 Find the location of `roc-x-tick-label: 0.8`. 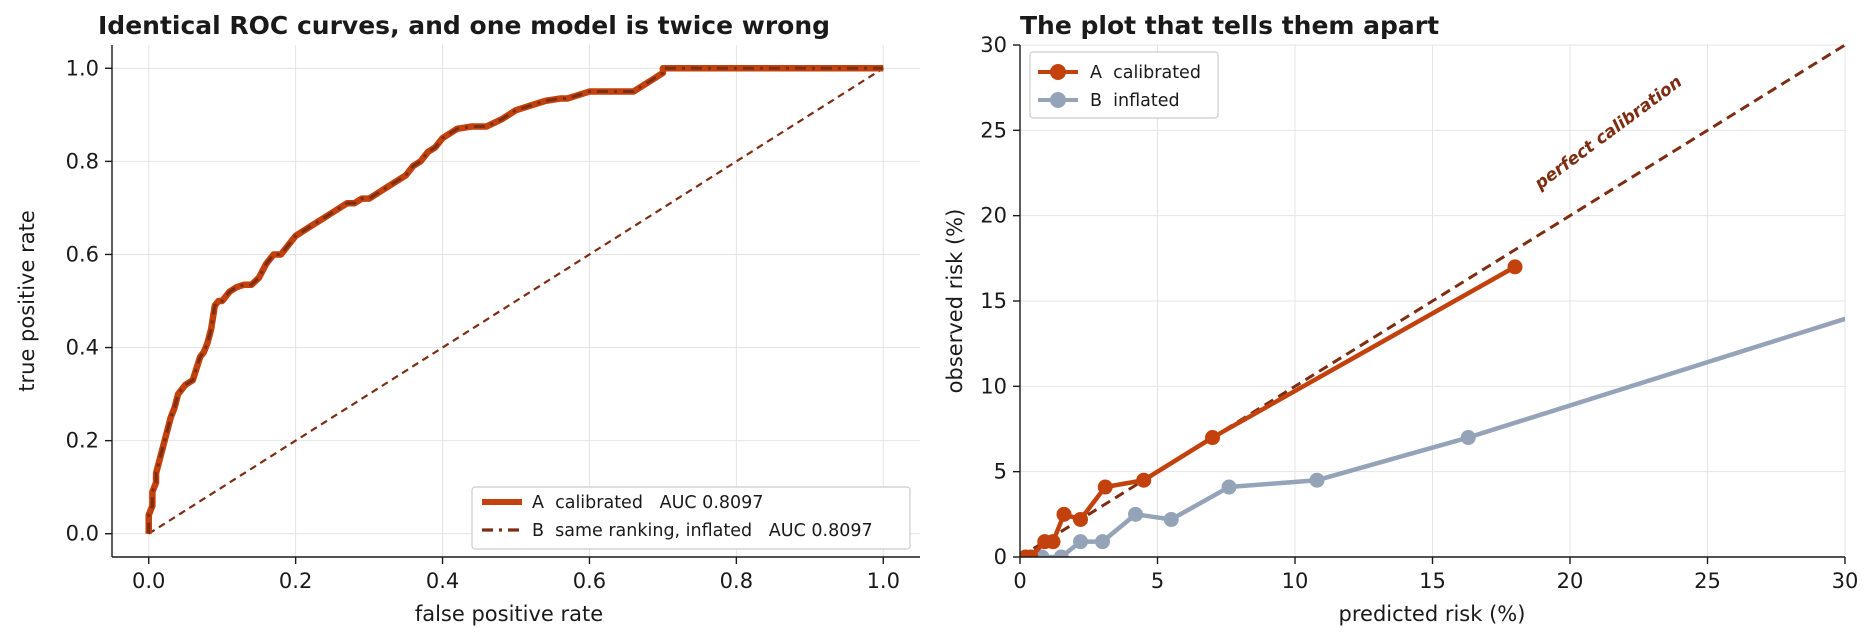

roc-x-tick-label: 0.8 is located at coordinates (736, 581).